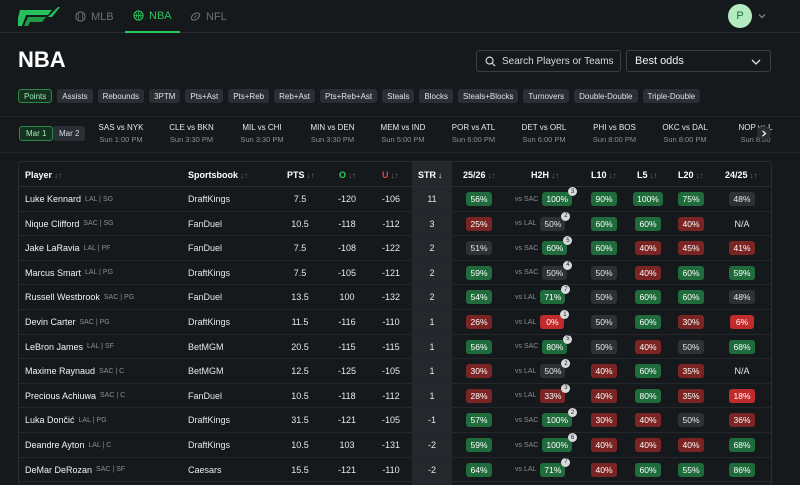  I want to click on header-over: O ↓↑, so click(348, 175).